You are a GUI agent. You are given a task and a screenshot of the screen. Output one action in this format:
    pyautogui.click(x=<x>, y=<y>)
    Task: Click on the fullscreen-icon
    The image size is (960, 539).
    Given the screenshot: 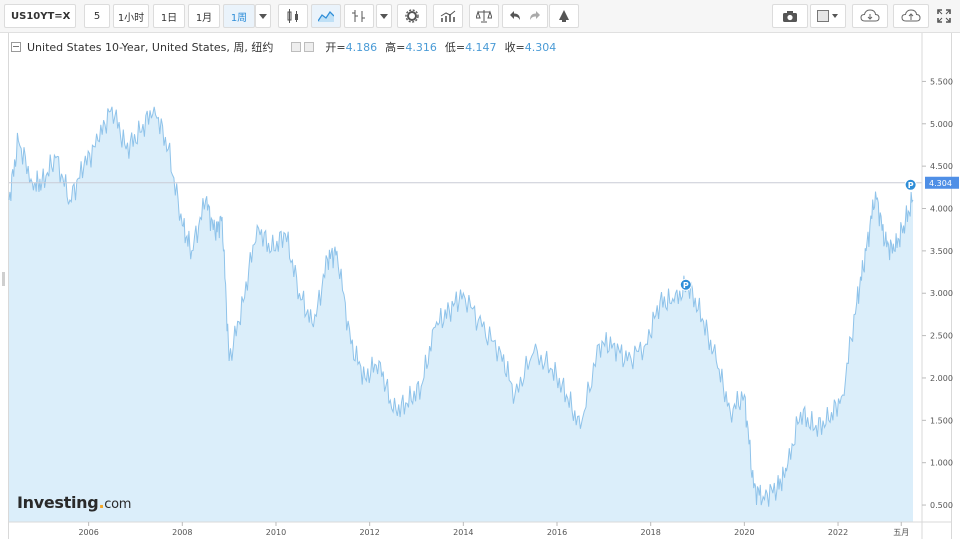 What is the action you would take?
    pyautogui.click(x=944, y=16)
    